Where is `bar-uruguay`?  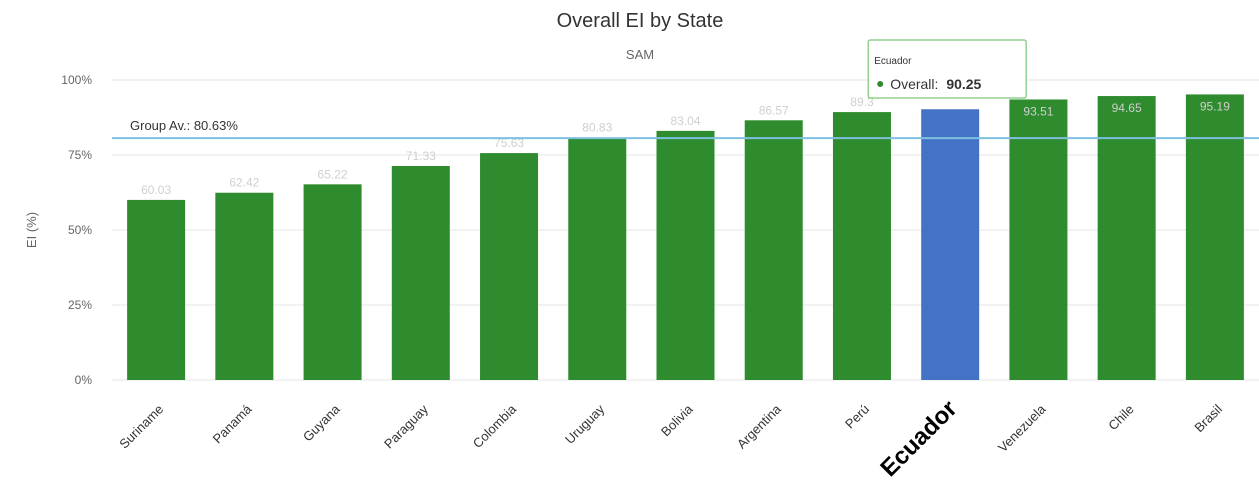
bar-uruguay is located at coordinates (597, 258).